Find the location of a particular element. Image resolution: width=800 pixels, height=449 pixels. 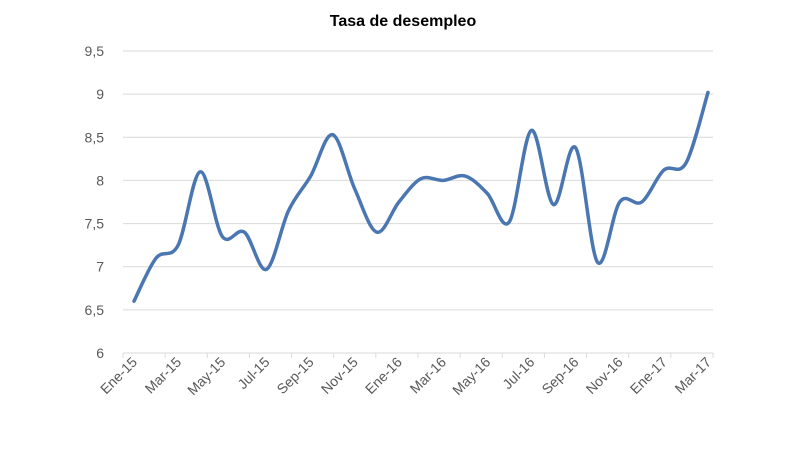

y-tick-label: 8,5 is located at coordinates (95, 137).